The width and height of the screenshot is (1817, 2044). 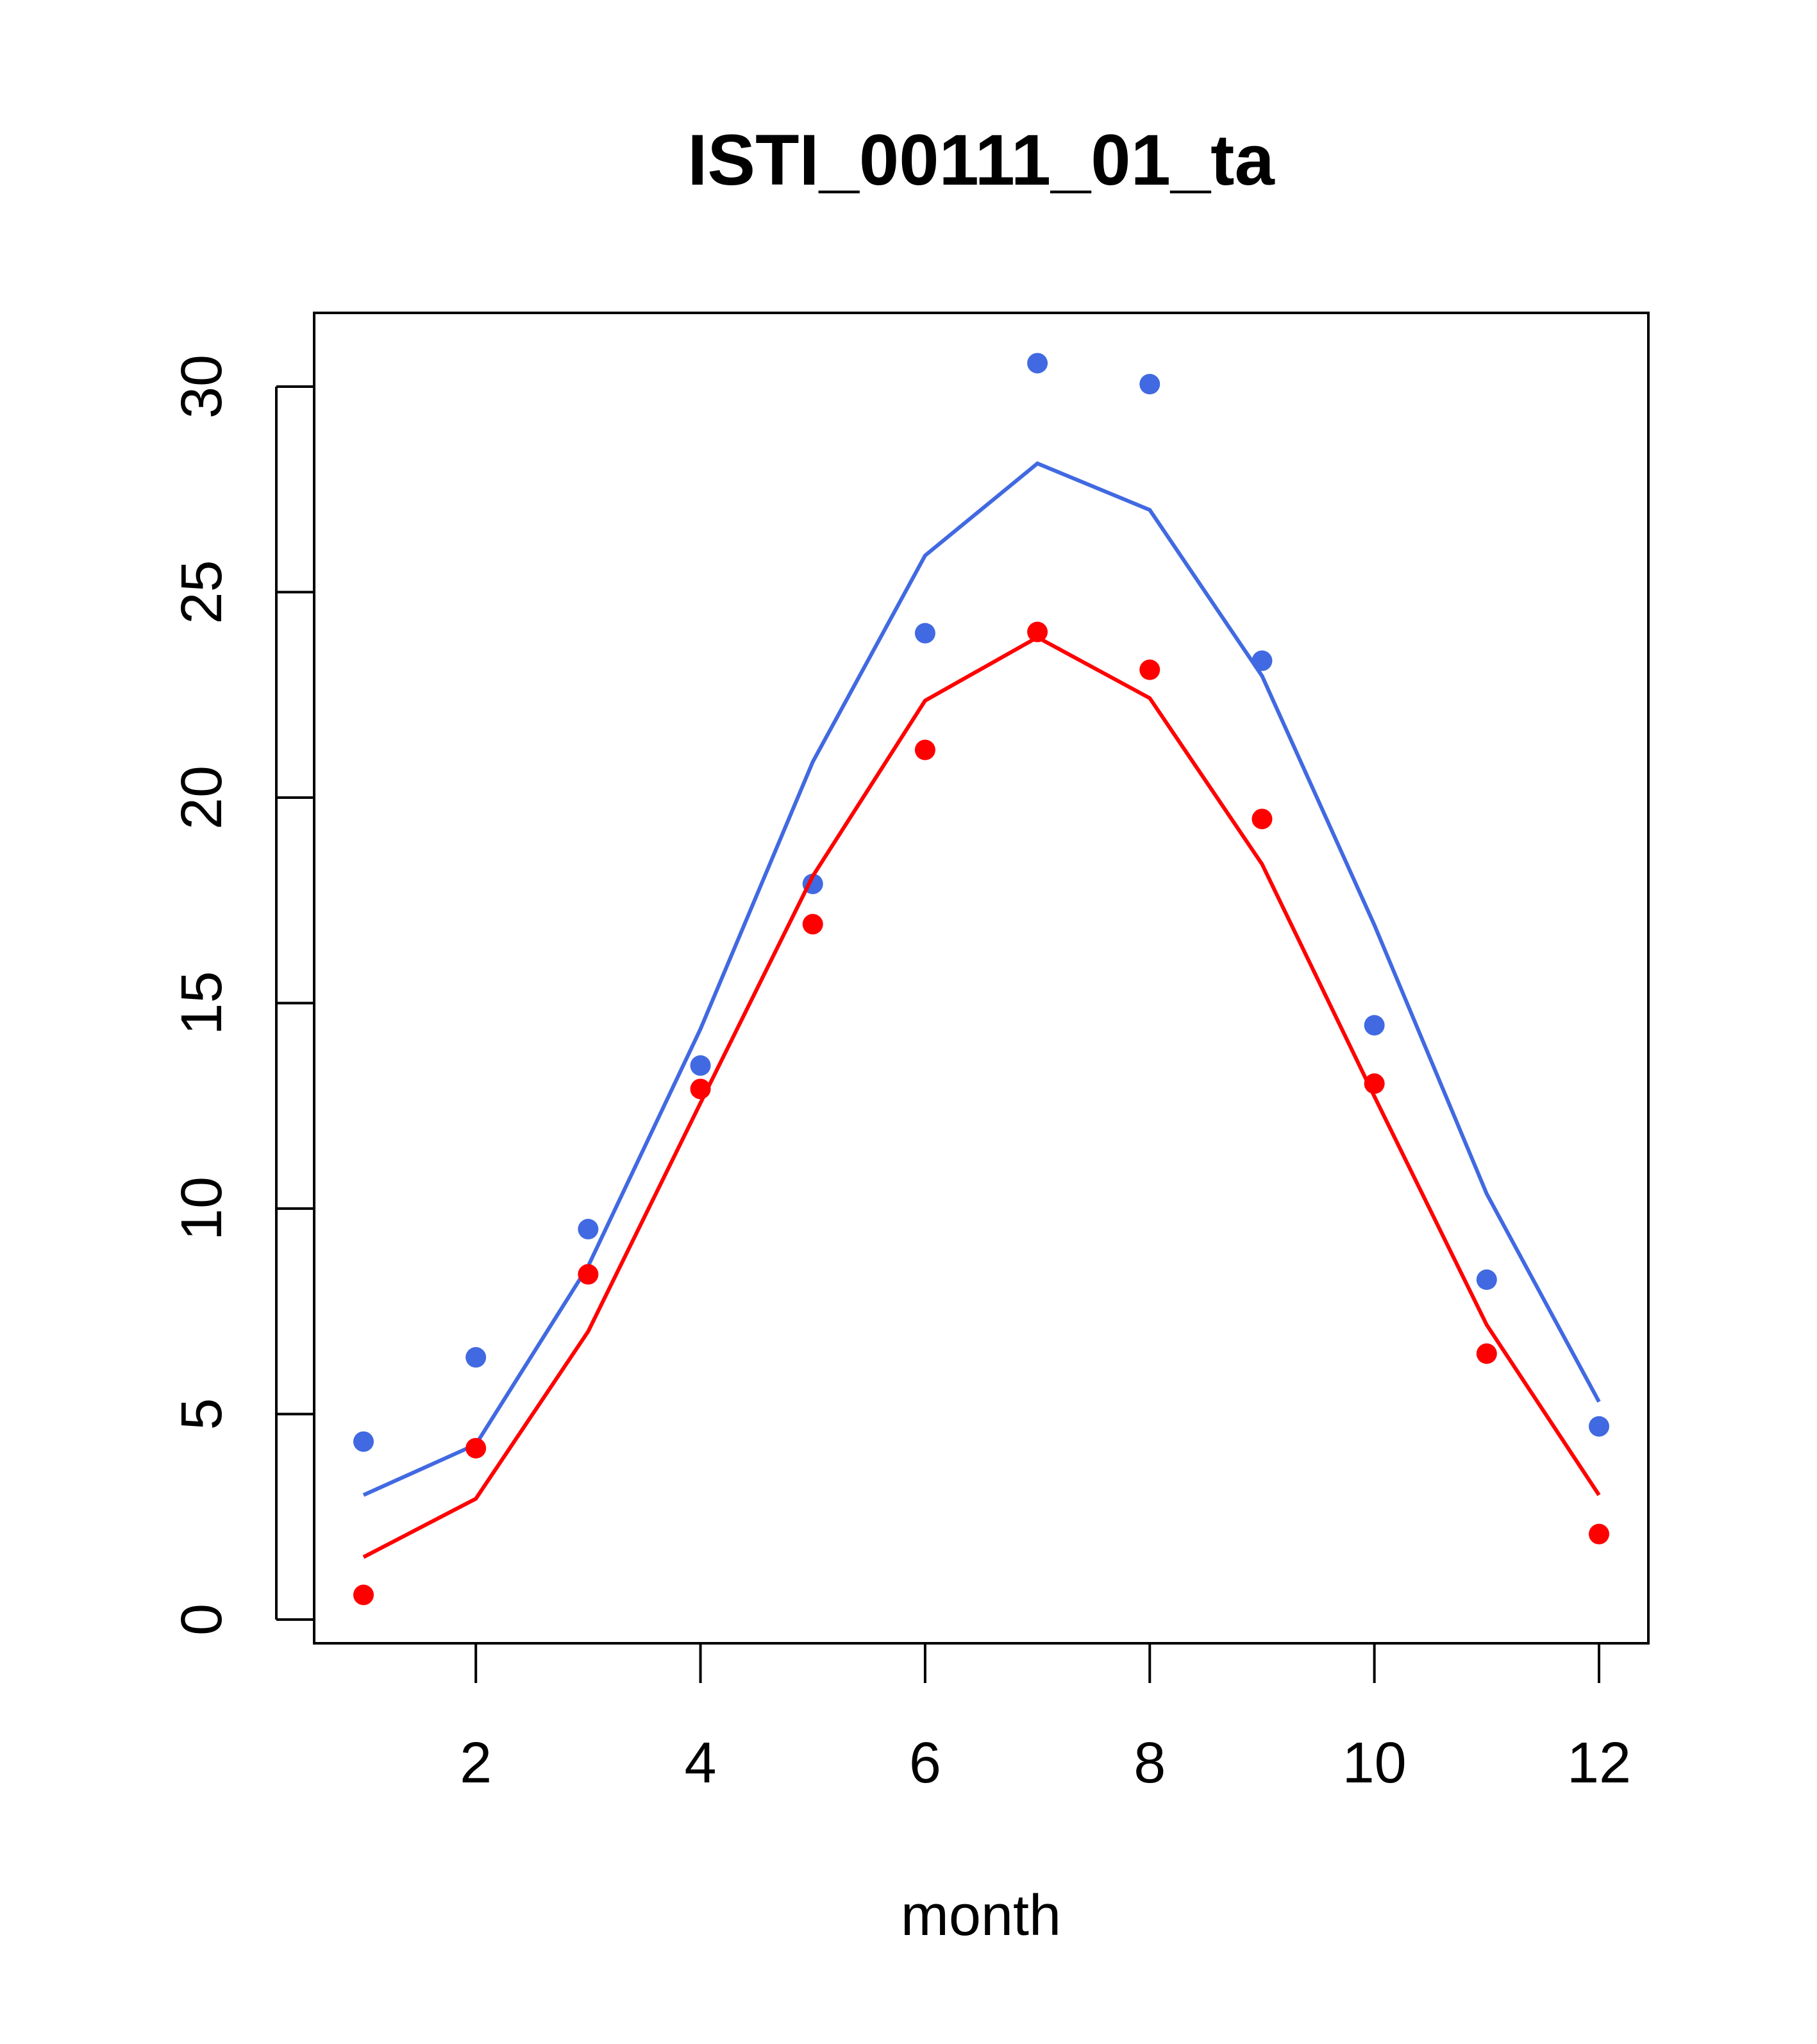 I want to click on y-tick-label: 5, so click(x=202, y=1414).